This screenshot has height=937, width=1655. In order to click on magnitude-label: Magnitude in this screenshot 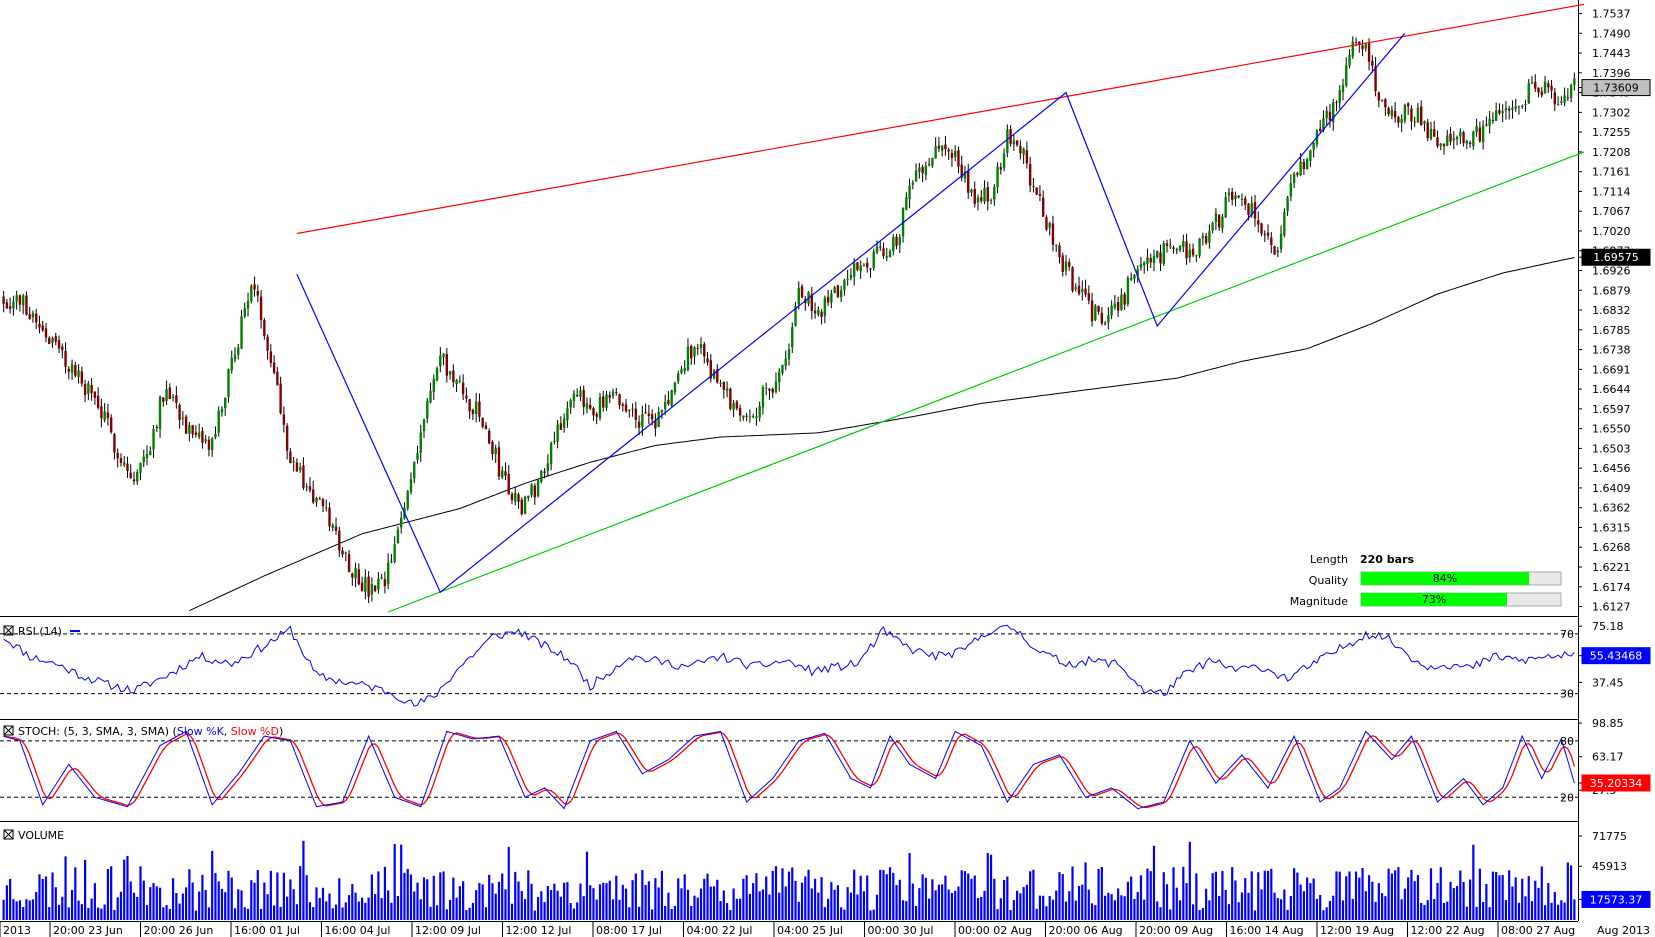, I will do `click(1319, 601)`.